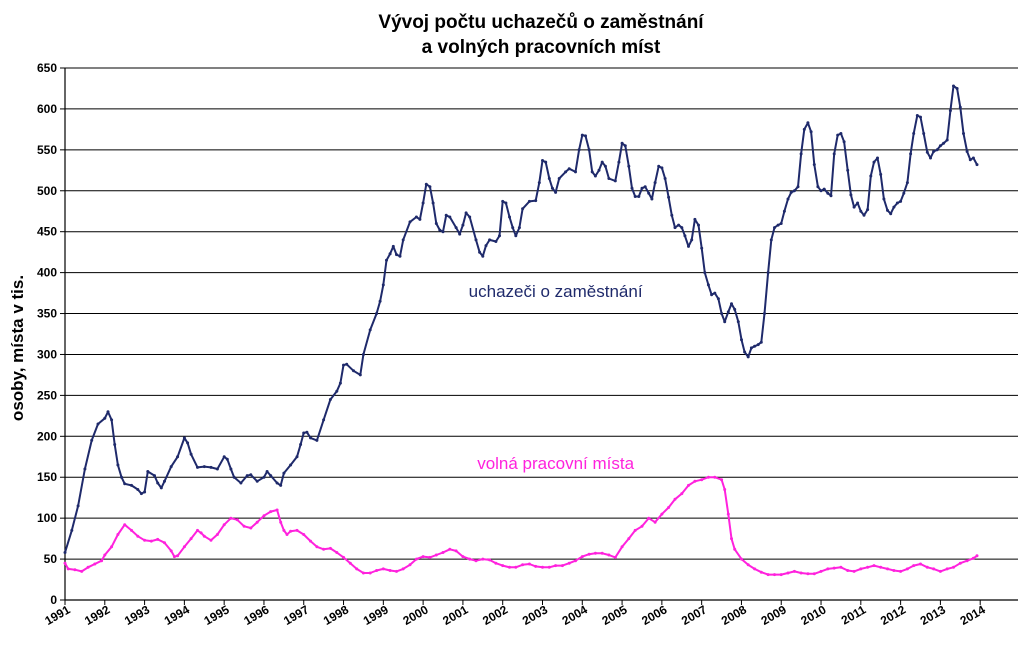 The width and height of the screenshot is (1024, 649). I want to click on y-tick-label: 0, so click(53, 600).